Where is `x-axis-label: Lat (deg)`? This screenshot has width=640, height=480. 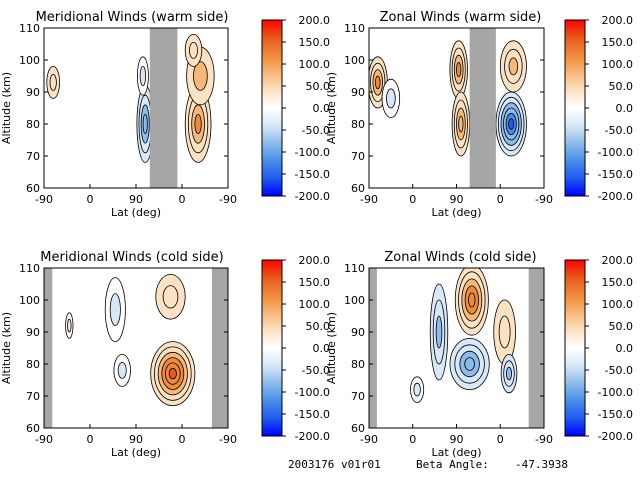 x-axis-label: Lat (deg) is located at coordinates (136, 212).